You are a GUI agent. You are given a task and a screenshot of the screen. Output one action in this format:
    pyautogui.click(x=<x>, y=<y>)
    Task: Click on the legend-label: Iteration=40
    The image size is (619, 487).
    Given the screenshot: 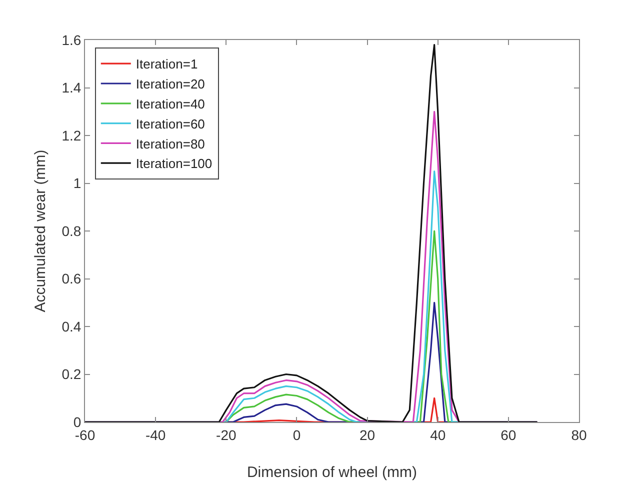 What is the action you would take?
    pyautogui.click(x=170, y=104)
    